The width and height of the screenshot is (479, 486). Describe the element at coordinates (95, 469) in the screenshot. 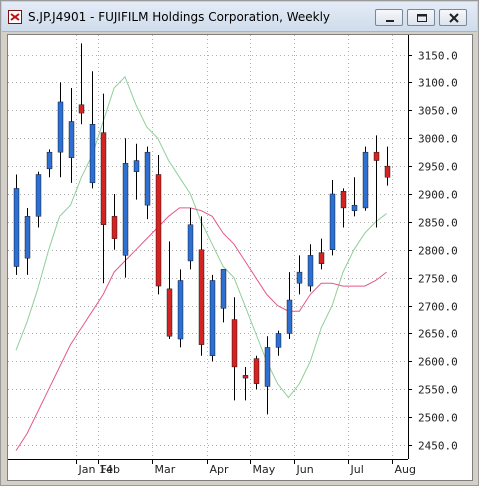

I see `x-tick-label: Jan 14` at that location.